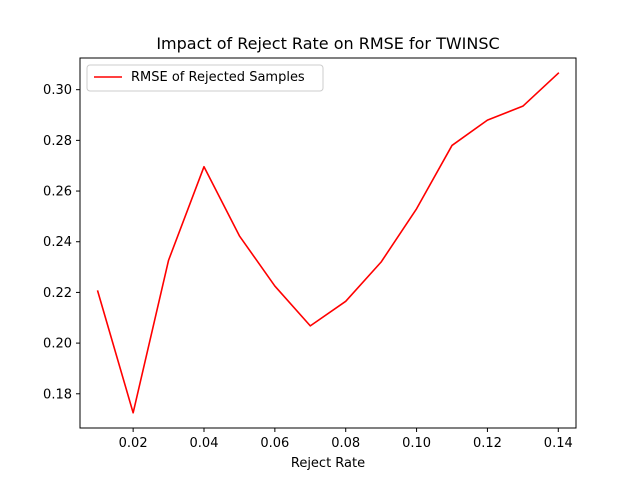 Image resolution: width=640 pixels, height=484 pixels. What do you see at coordinates (57, 242) in the screenshot?
I see `y-tick-label: 0.24` at bounding box center [57, 242].